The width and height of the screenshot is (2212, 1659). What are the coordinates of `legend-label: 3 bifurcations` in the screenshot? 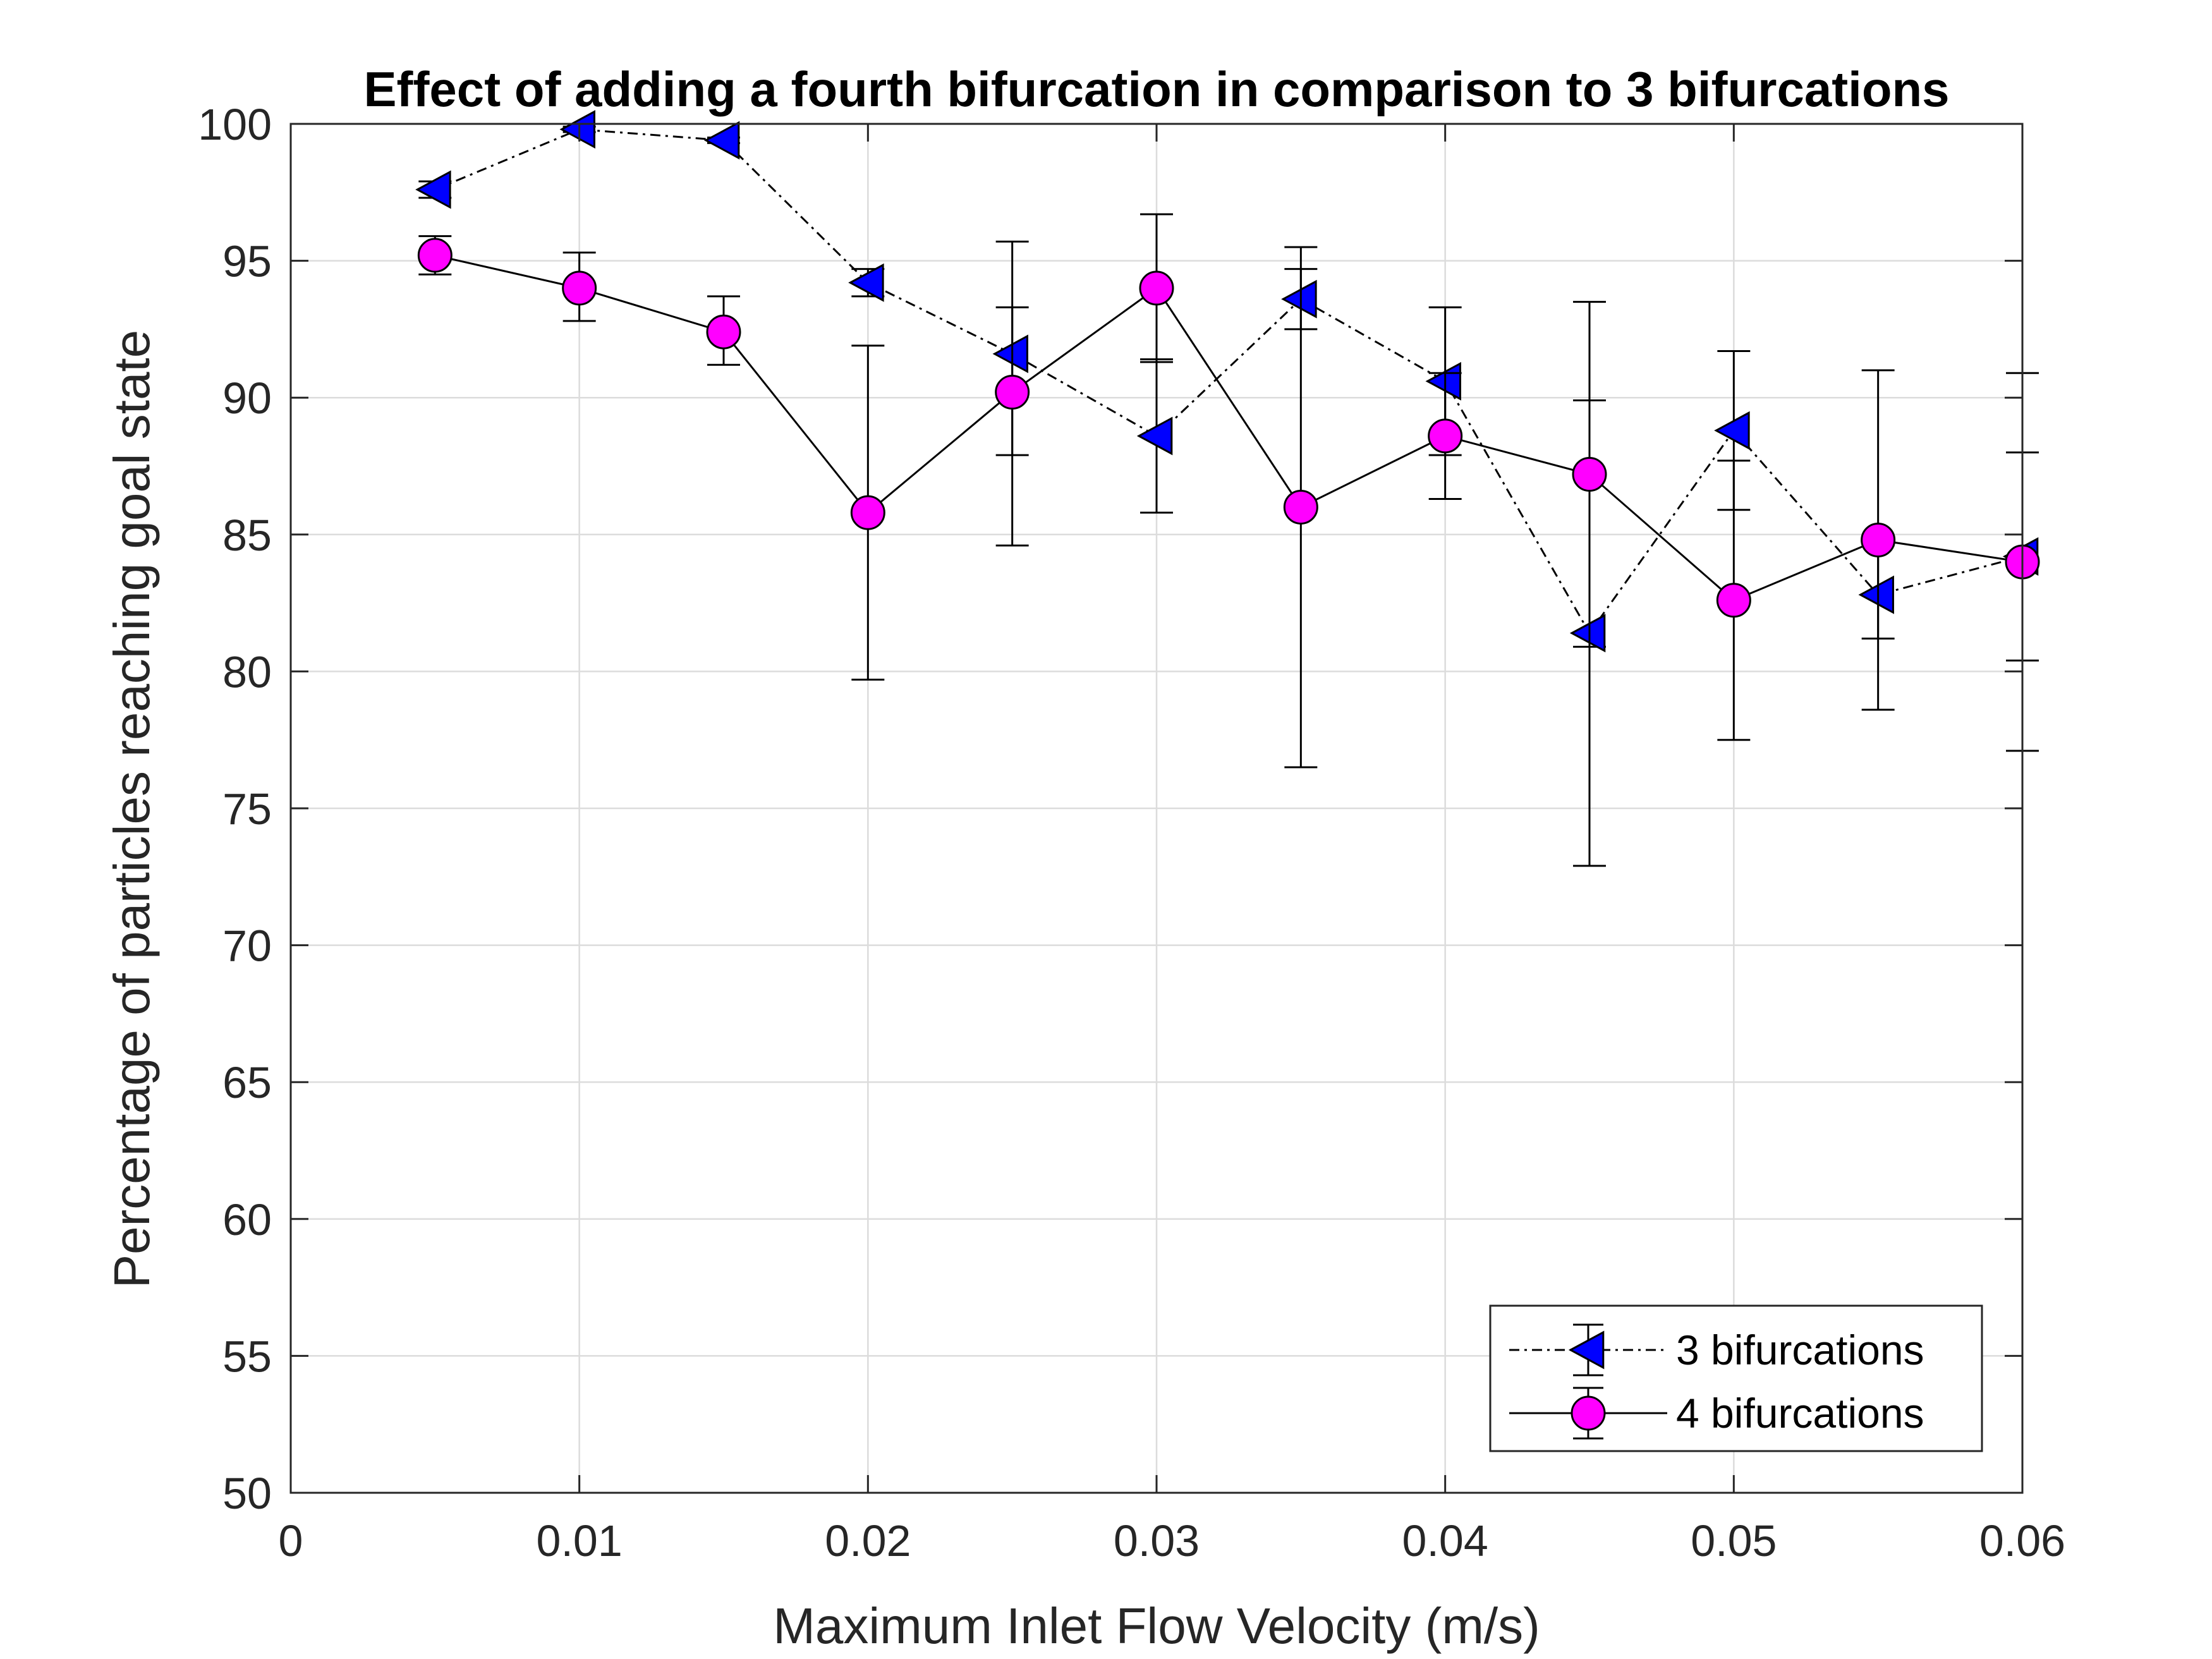 It's located at (1800, 1350).